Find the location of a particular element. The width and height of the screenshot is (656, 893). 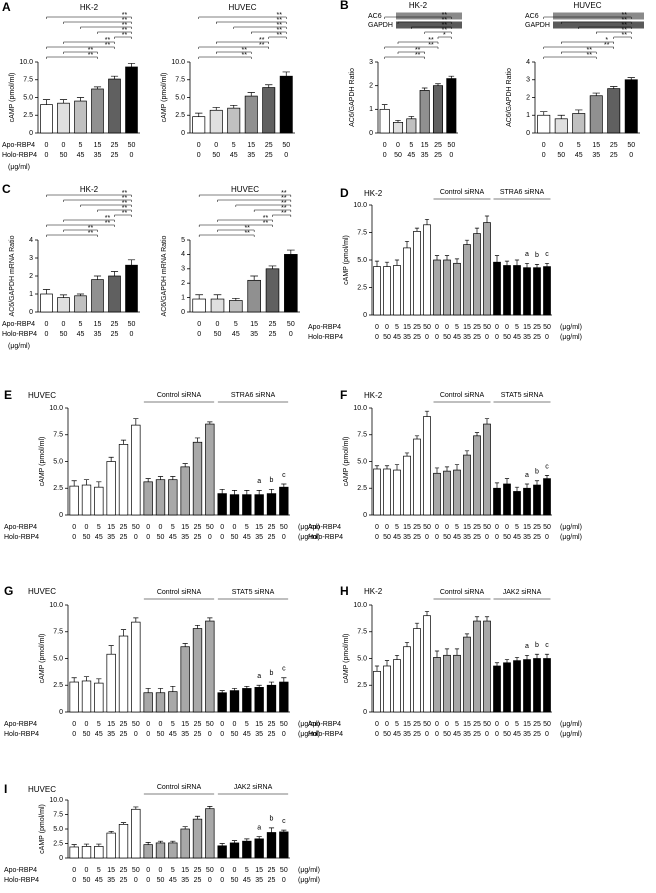

group-label: Control siRNA is located at coordinates (462, 192).